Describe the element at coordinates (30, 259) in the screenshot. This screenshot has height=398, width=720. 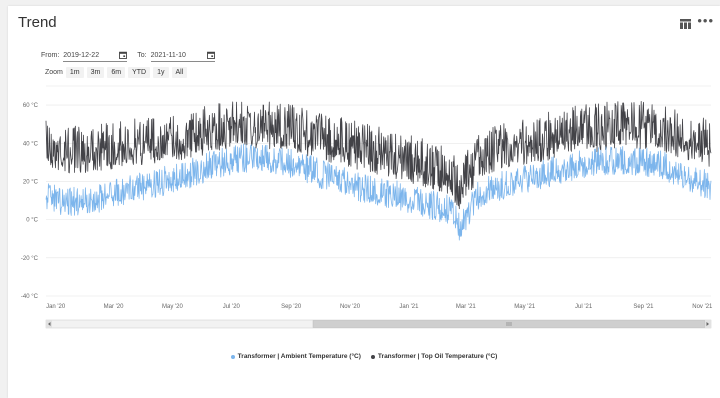
I see `y-tick-label: -20 °C` at that location.